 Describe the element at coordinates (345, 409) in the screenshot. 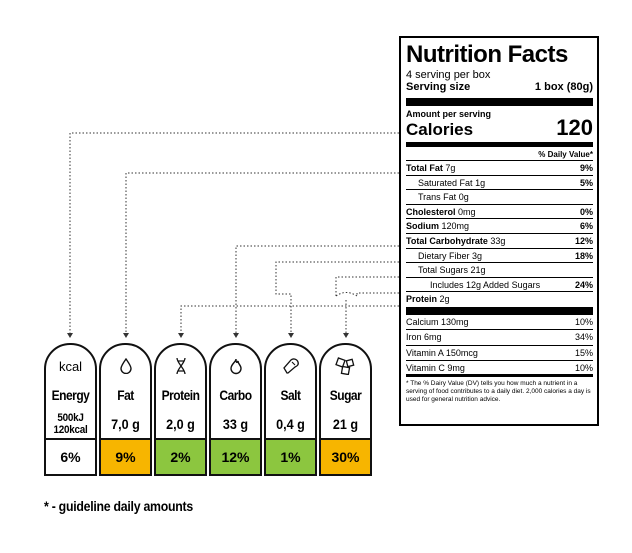

I see `badge-sugar: Sugar 21 g 30%` at that location.